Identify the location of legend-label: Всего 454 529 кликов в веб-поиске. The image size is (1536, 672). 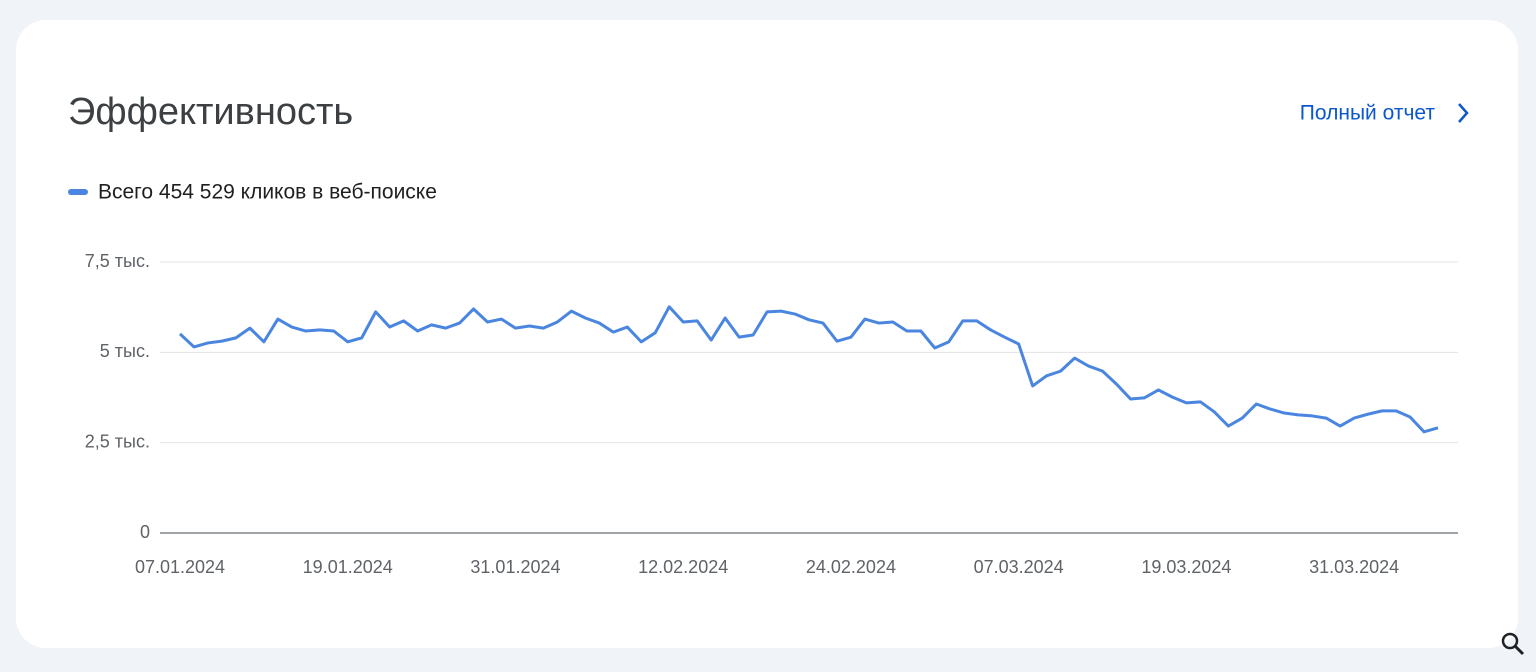
(267, 192).